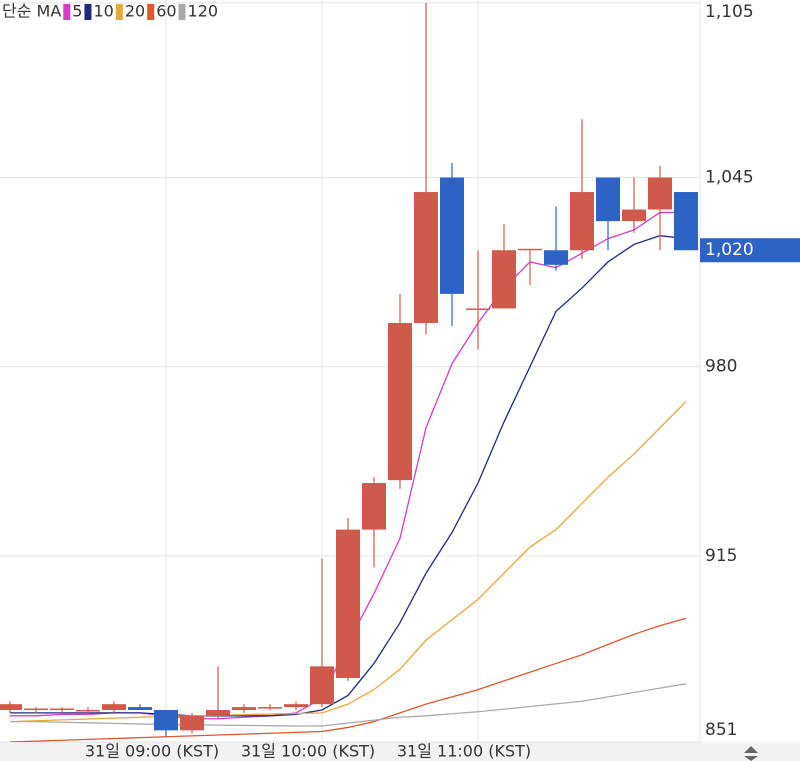 Image resolution: width=800 pixels, height=761 pixels. What do you see at coordinates (729, 12) in the screenshot?
I see `y-tick-label: 1,105` at bounding box center [729, 12].